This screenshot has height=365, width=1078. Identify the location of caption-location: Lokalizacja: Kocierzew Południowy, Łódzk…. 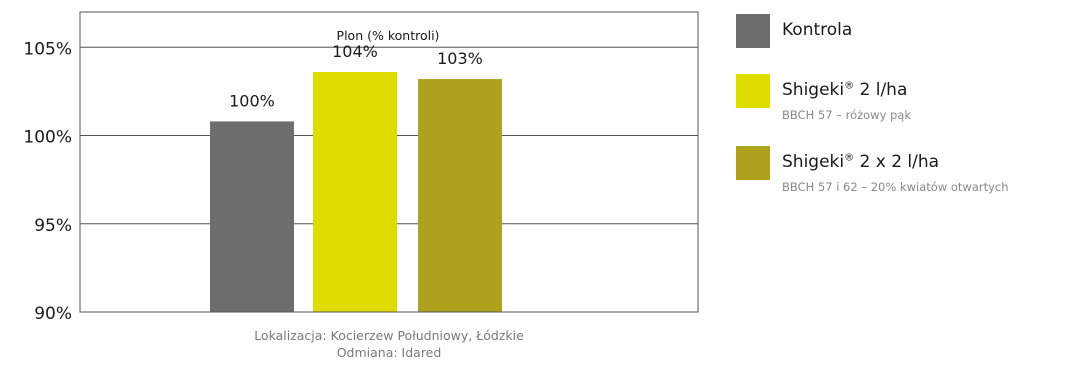
(389, 335).